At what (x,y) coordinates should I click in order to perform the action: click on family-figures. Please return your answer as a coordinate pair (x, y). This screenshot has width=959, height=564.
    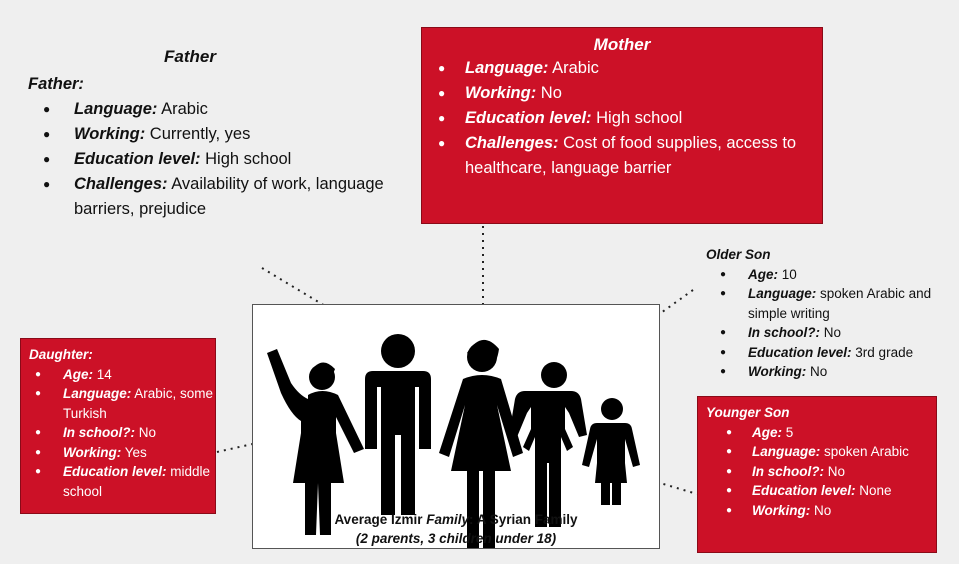
    Looking at the image, I should click on (453, 442).